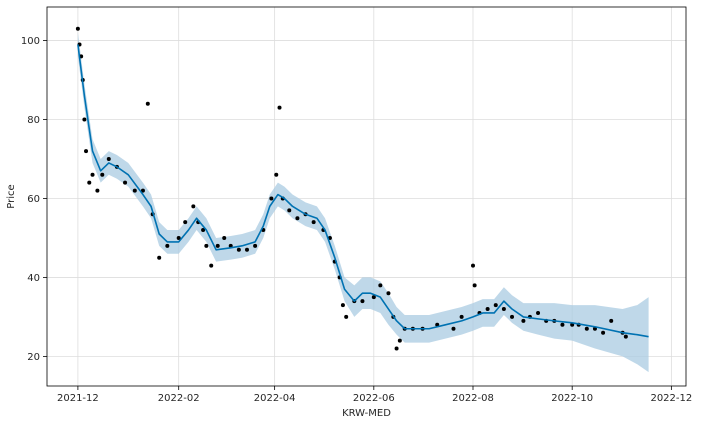  What do you see at coordinates (33, 278) in the screenshot?
I see `y-tick-label: 40` at bounding box center [33, 278].